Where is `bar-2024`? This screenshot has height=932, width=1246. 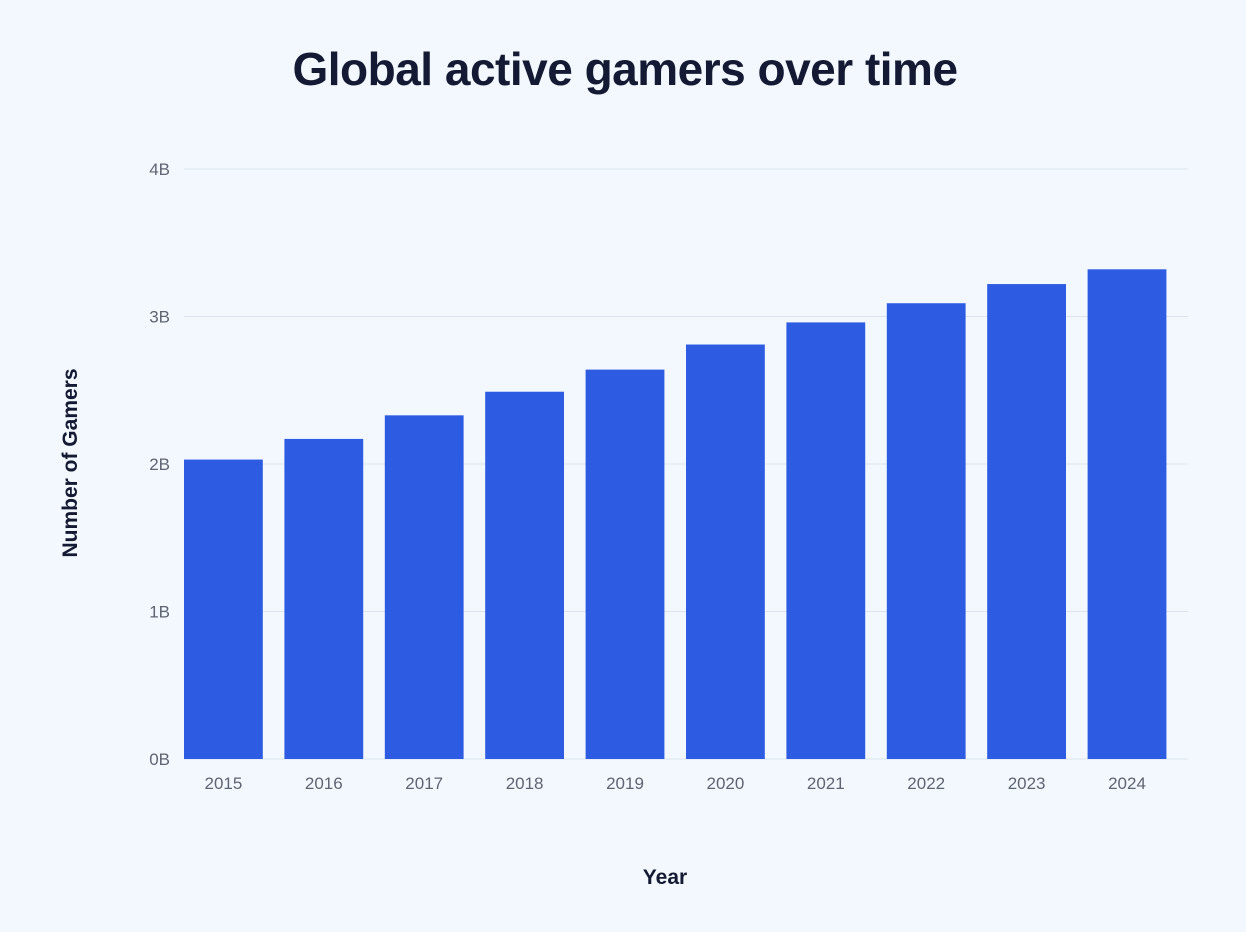 bar-2024 is located at coordinates (1127, 514).